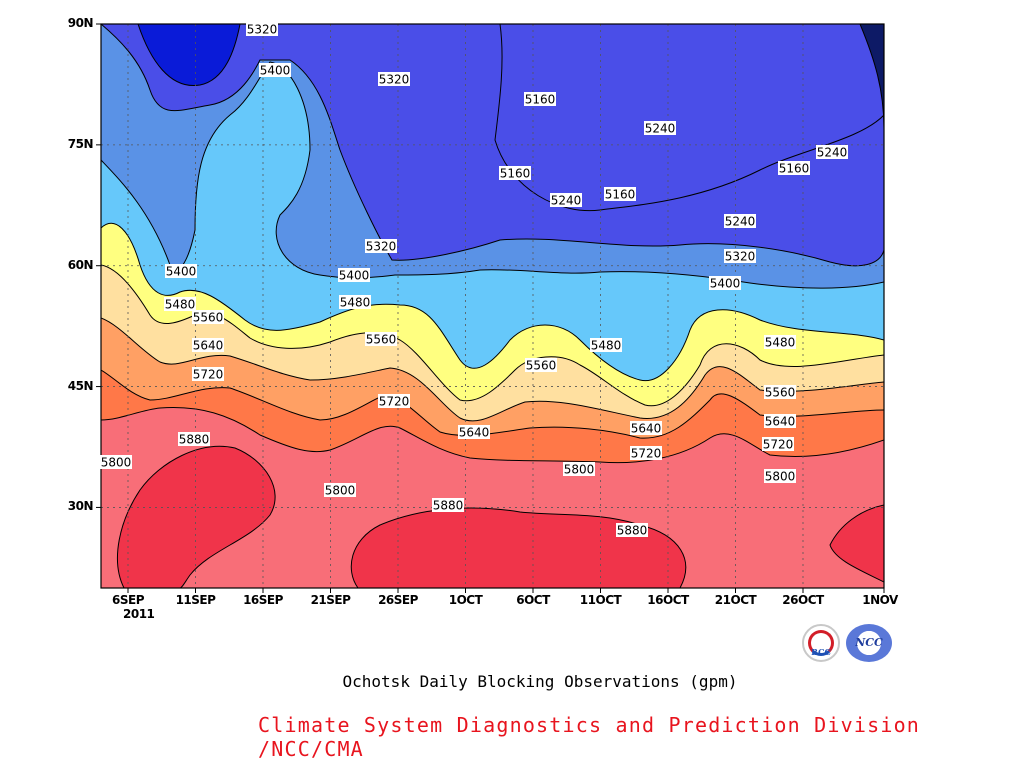 The width and height of the screenshot is (1024, 768). What do you see at coordinates (518, 548) in the screenshot?
I see `band-above-5880-central` at bounding box center [518, 548].